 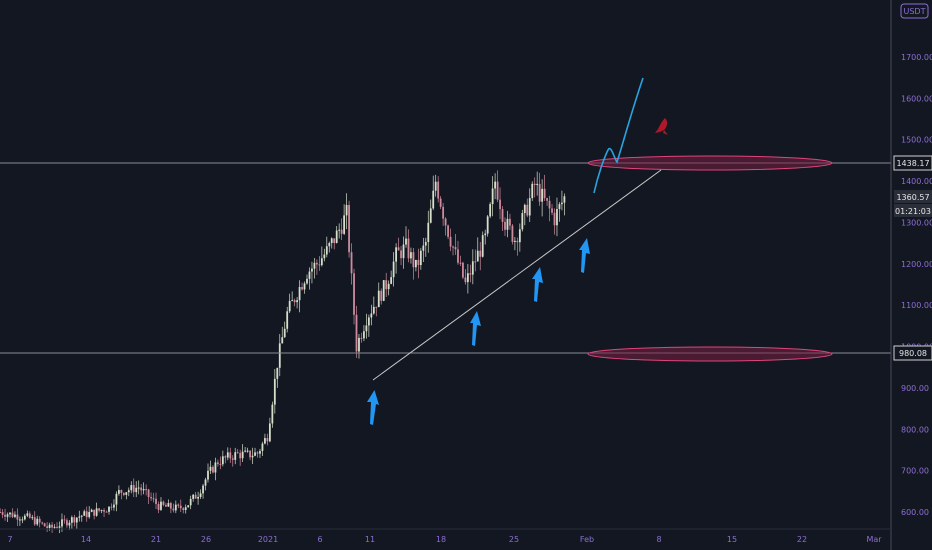 I want to click on y-tick-label: 1400.00, so click(x=916, y=181).